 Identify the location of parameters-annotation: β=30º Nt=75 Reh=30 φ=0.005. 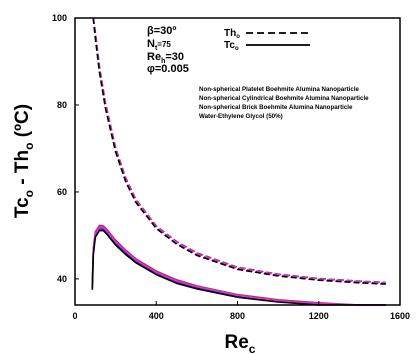
(168, 50).